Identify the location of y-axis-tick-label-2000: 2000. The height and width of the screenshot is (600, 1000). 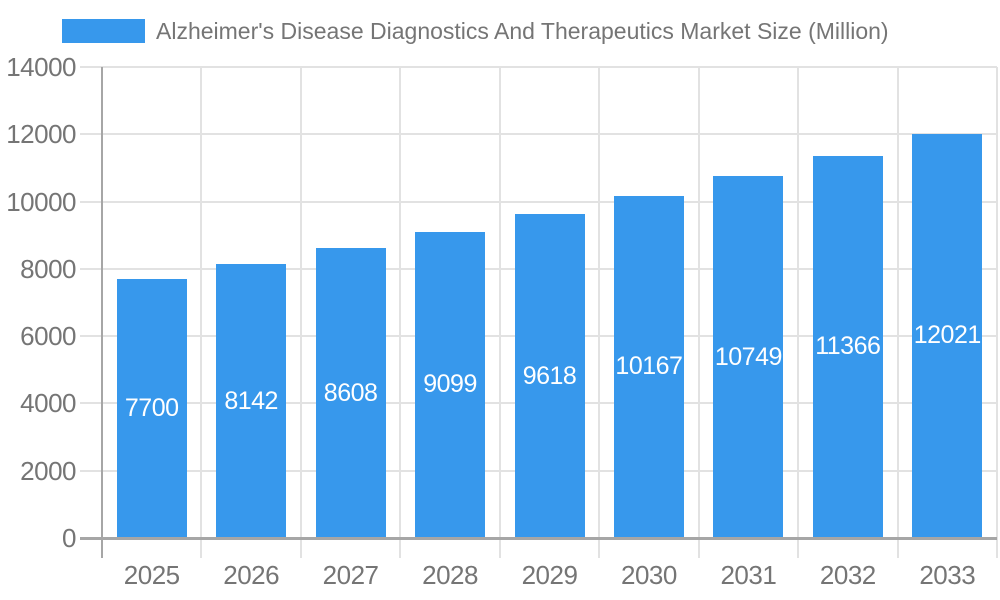
(48, 470).